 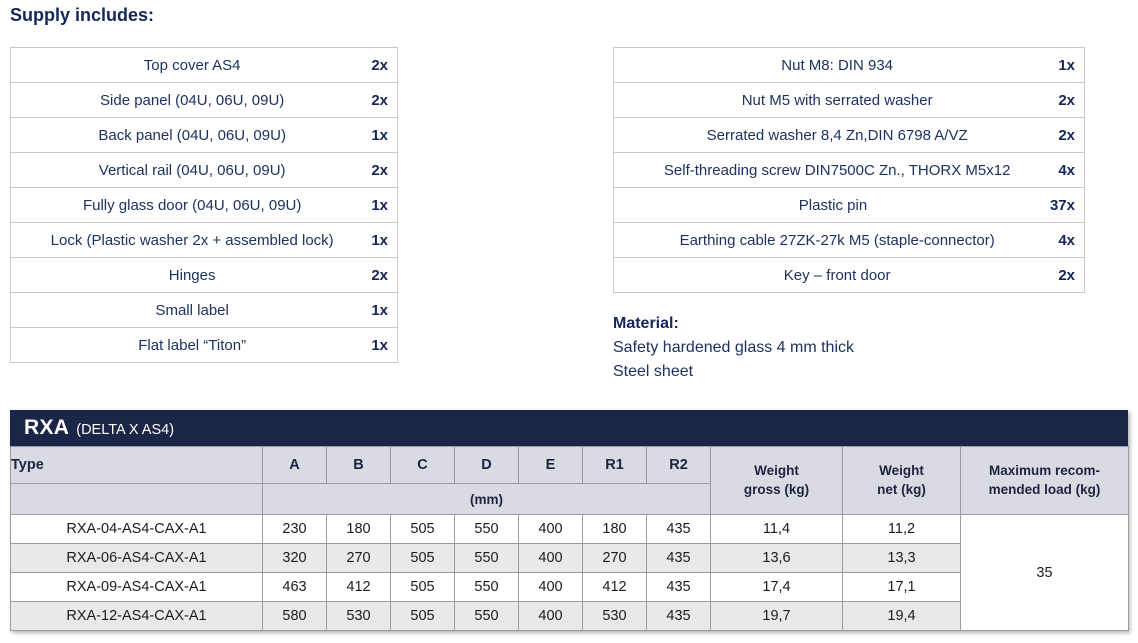 I want to click on cell-weight-gross: 17,4, so click(x=776, y=587).